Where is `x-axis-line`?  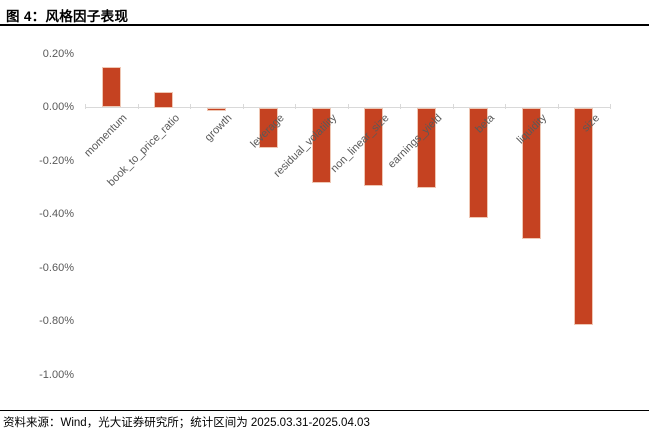 x-axis-line is located at coordinates (347, 108).